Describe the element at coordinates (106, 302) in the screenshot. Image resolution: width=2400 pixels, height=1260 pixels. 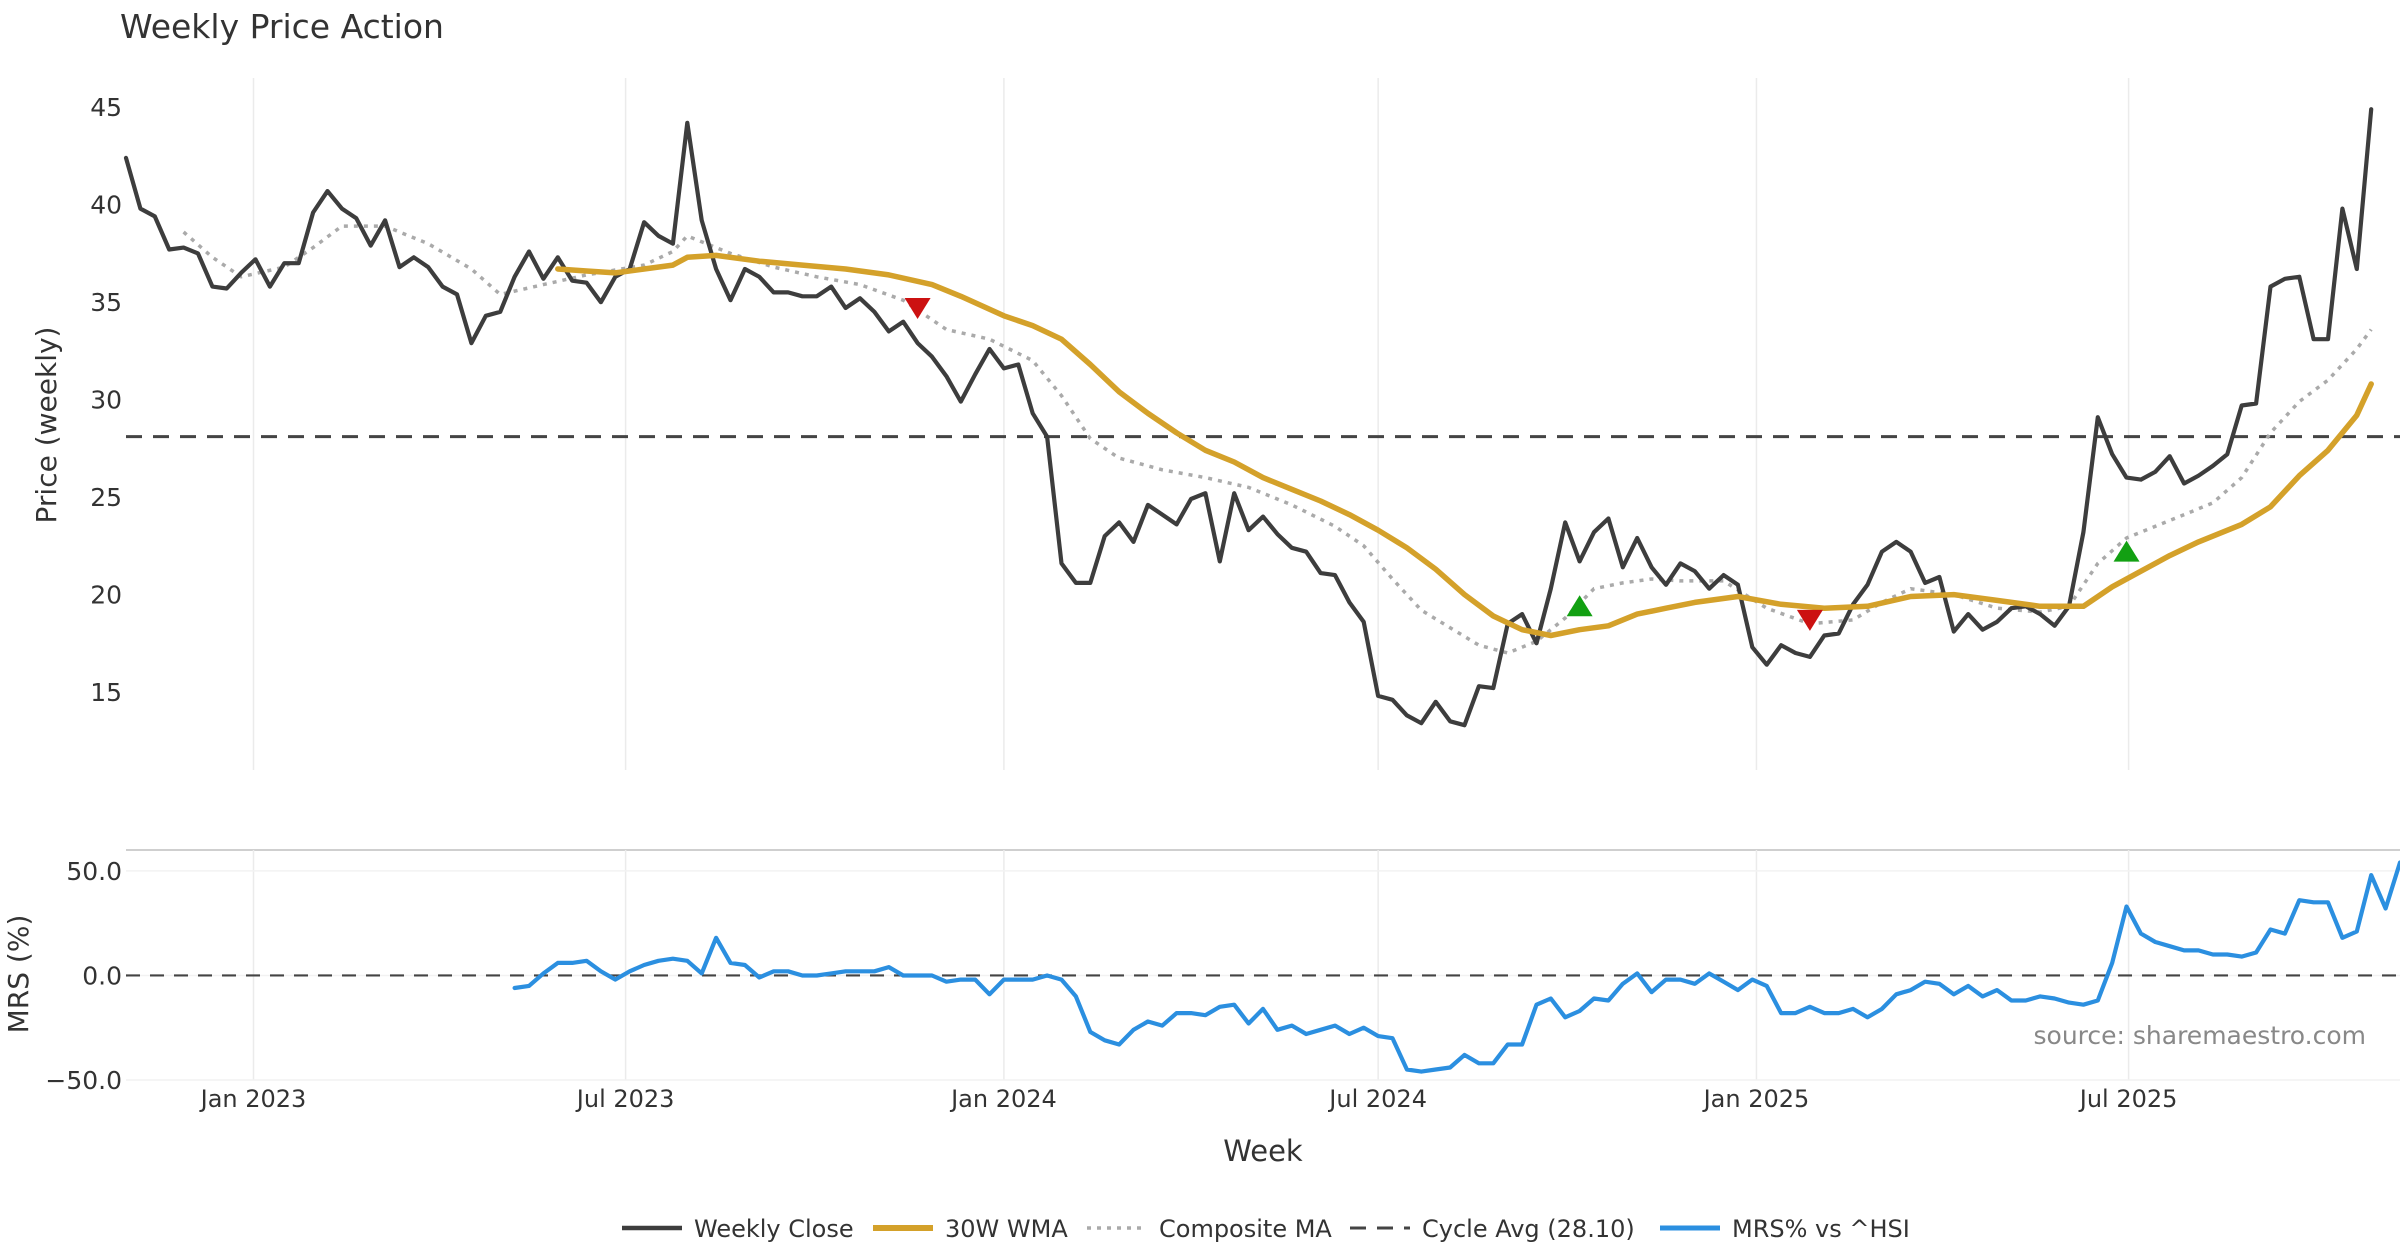
I see `price-y-tick-label: 35` at that location.